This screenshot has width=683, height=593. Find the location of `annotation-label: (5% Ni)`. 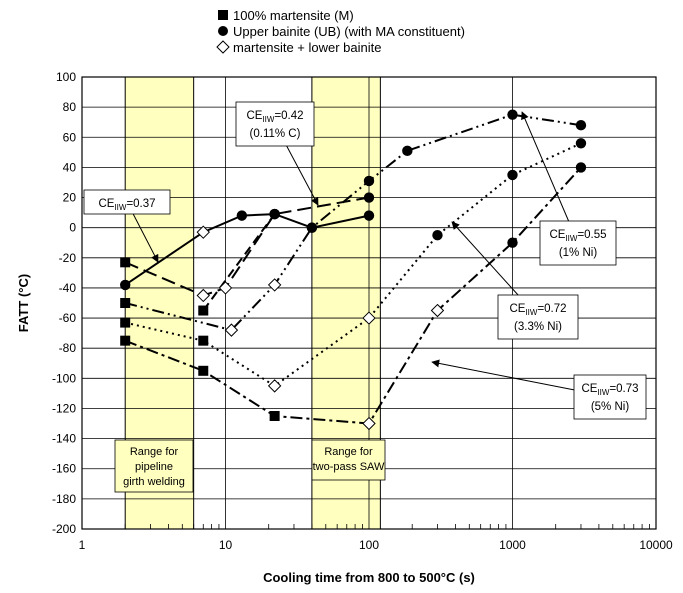

annotation-label: (5% Ni) is located at coordinates (610, 407).